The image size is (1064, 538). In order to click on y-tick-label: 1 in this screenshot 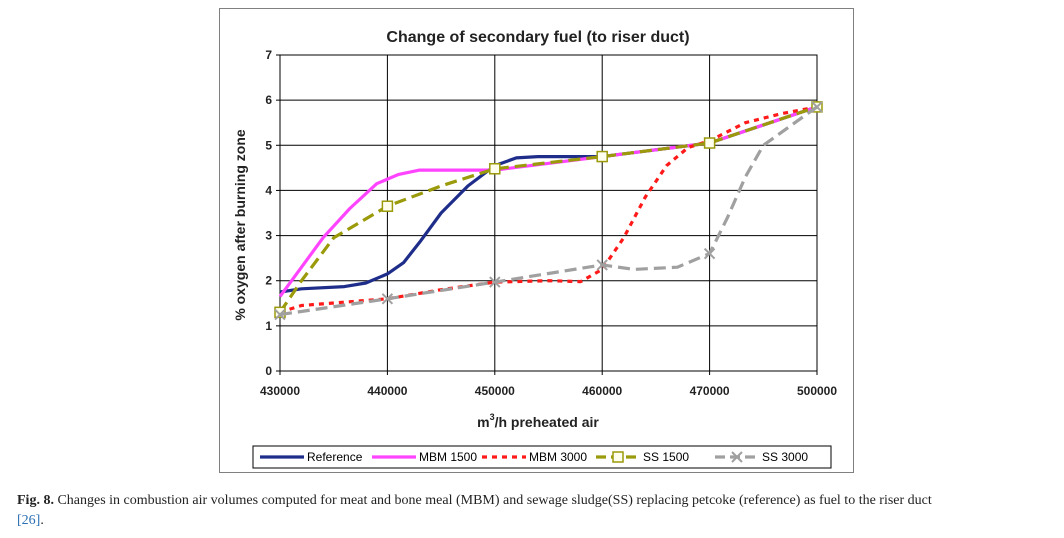, I will do `click(268, 326)`.